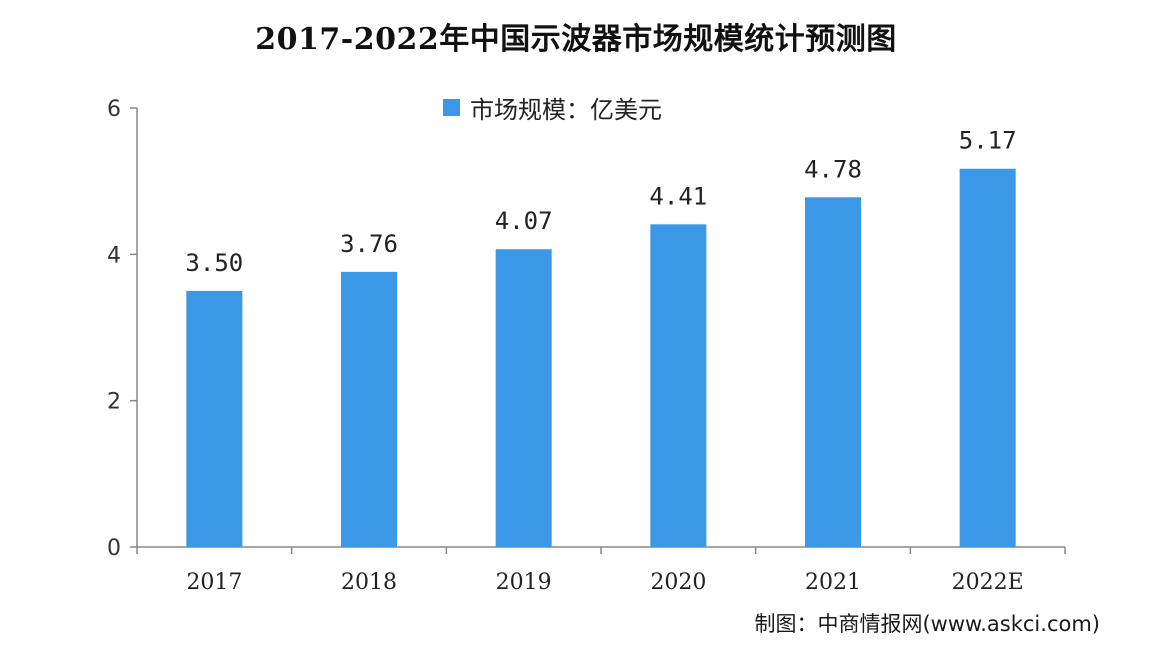 This screenshot has width=1152, height=654. What do you see at coordinates (214, 582) in the screenshot?
I see `x-tick-label: 2017` at bounding box center [214, 582].